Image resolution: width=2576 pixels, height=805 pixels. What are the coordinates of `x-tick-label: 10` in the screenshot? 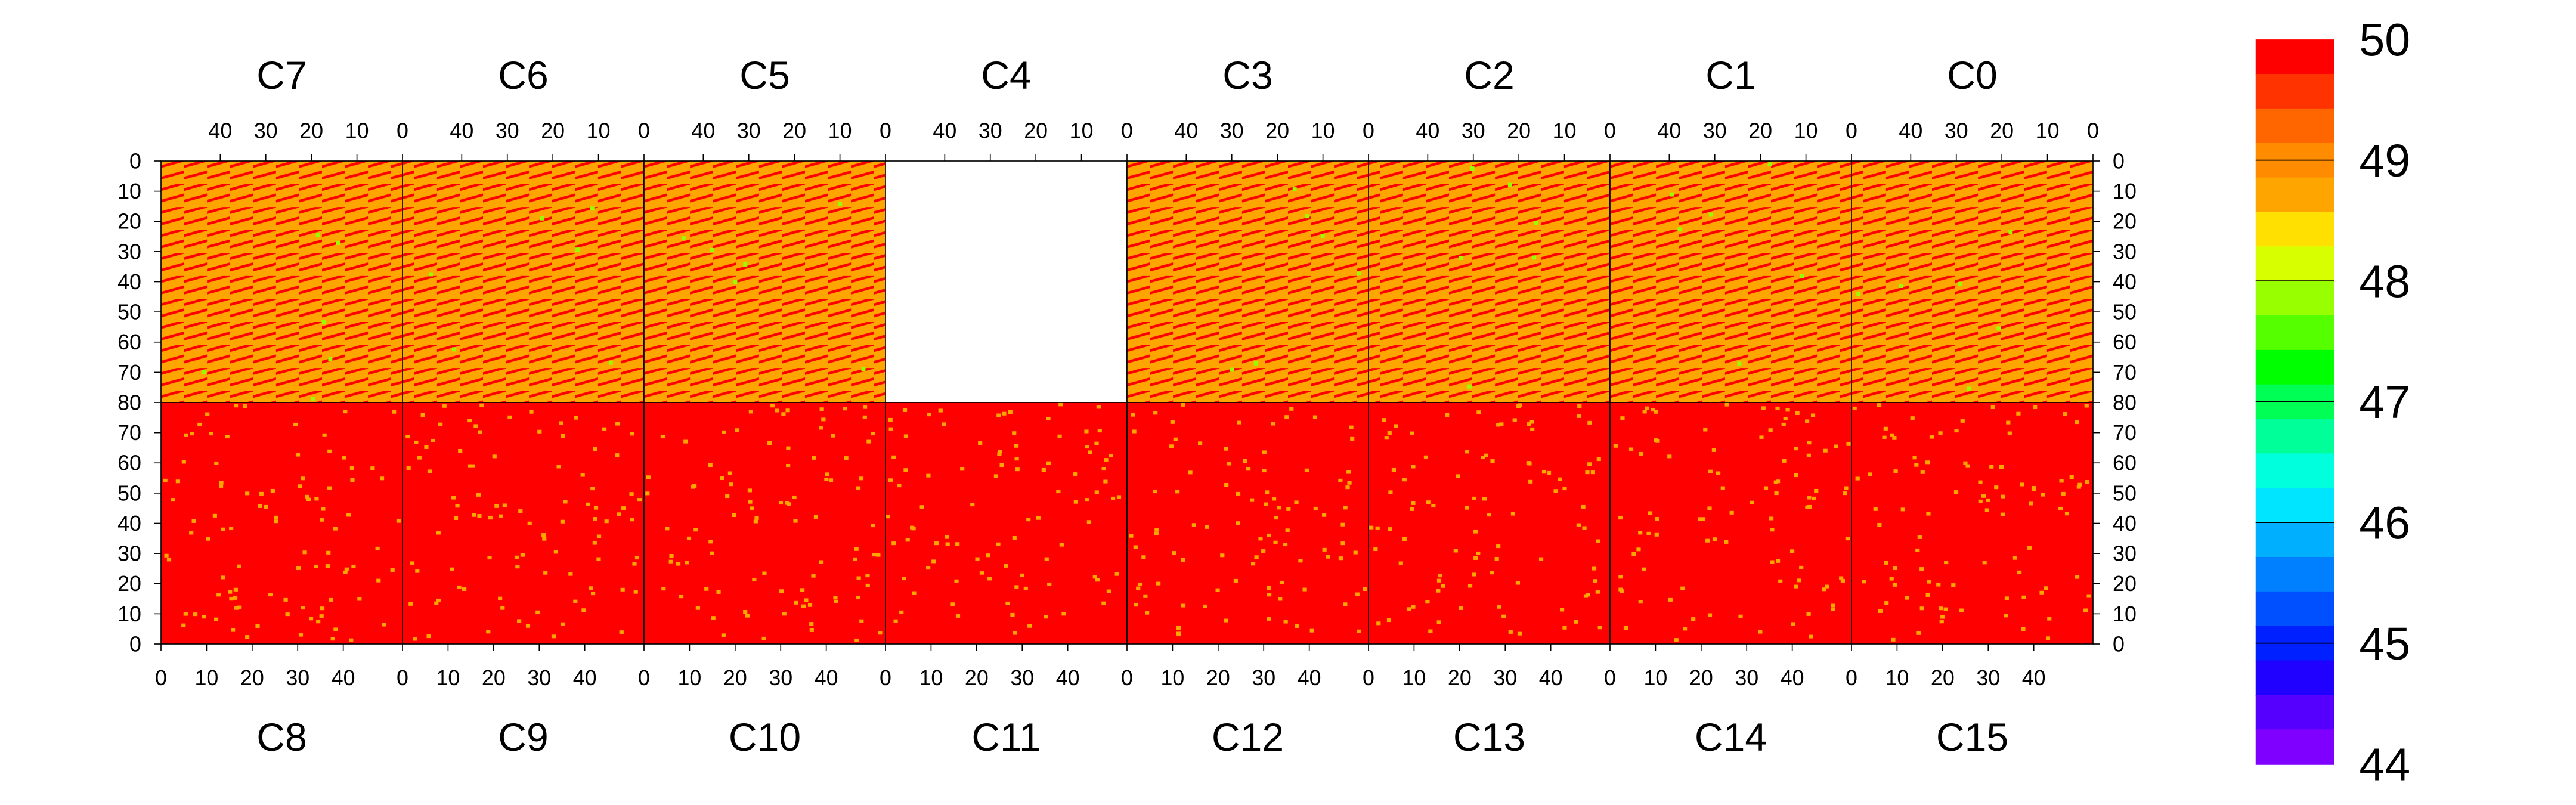 It's located at (207, 678).